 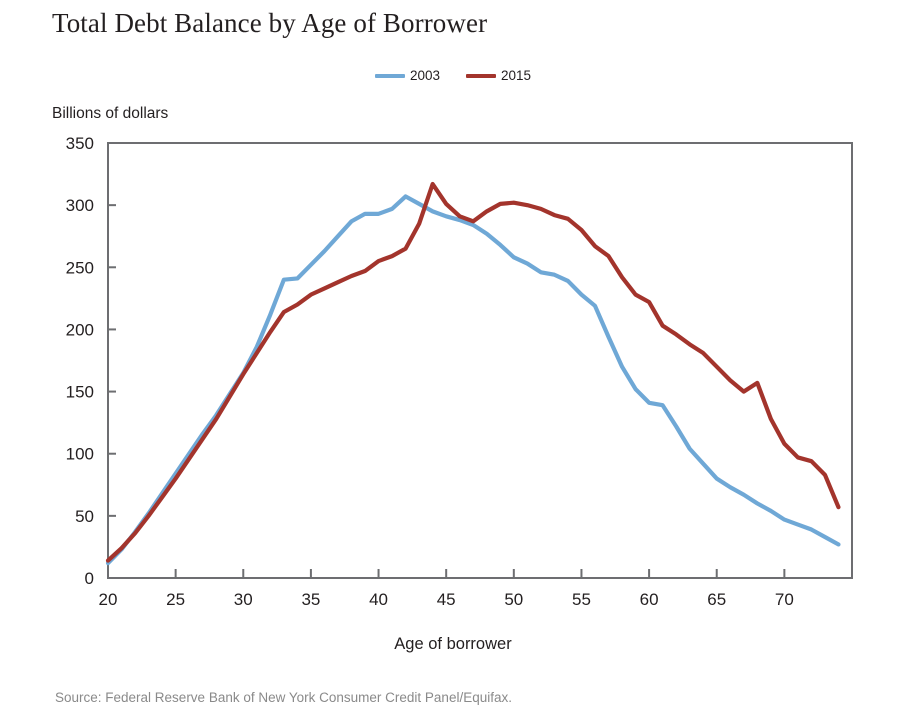 I want to click on y-axis-tick-label: 150, so click(x=80, y=392).